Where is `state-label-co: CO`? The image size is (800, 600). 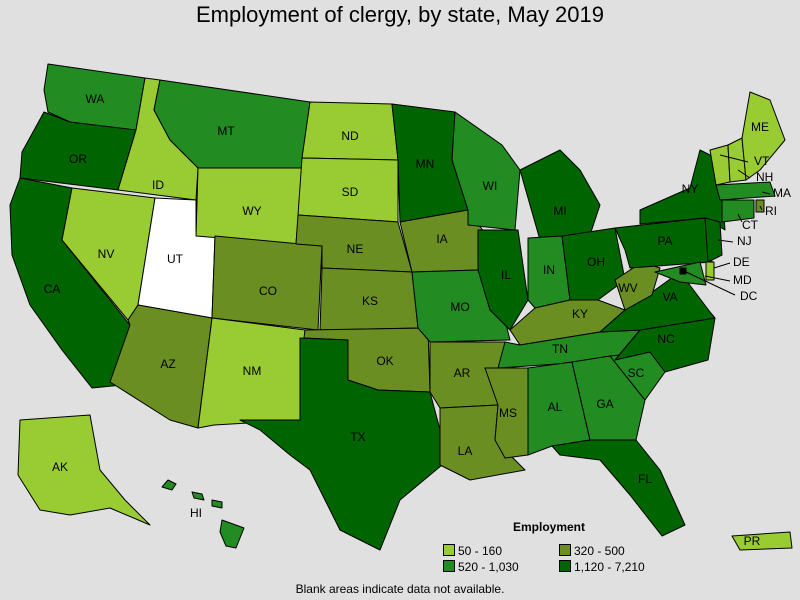 state-label-co: CO is located at coordinates (268, 291).